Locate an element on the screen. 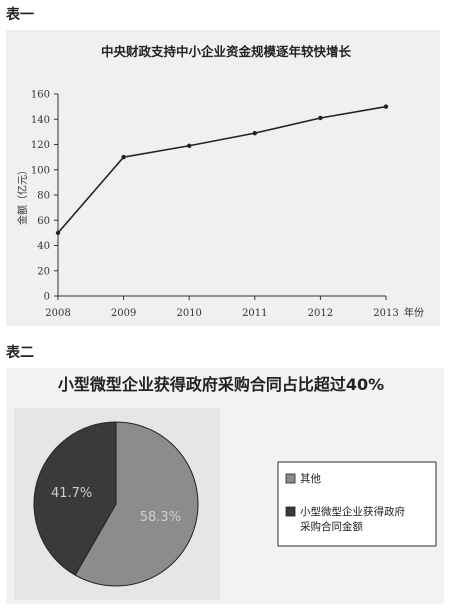 Image resolution: width=450 pixels, height=615 pixels. y-tick-label: 140 is located at coordinates (40, 120).